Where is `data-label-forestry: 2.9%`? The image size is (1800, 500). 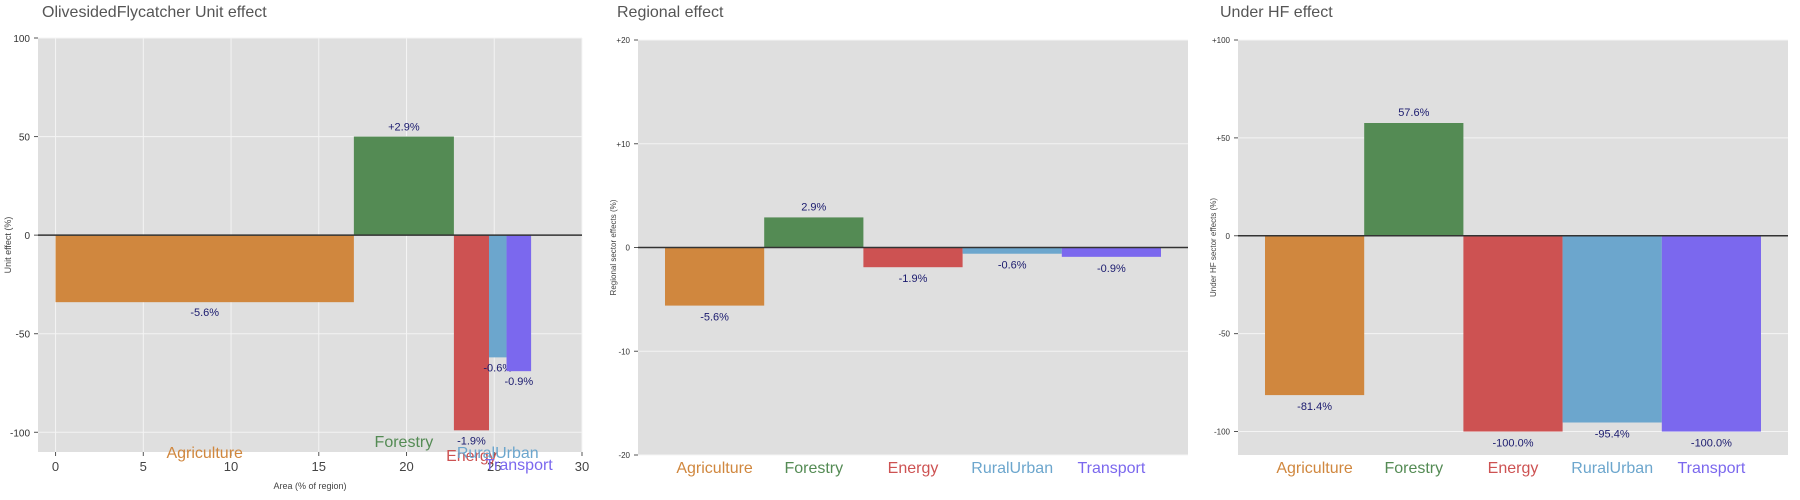
data-label-forestry: 2.9% is located at coordinates (813, 207).